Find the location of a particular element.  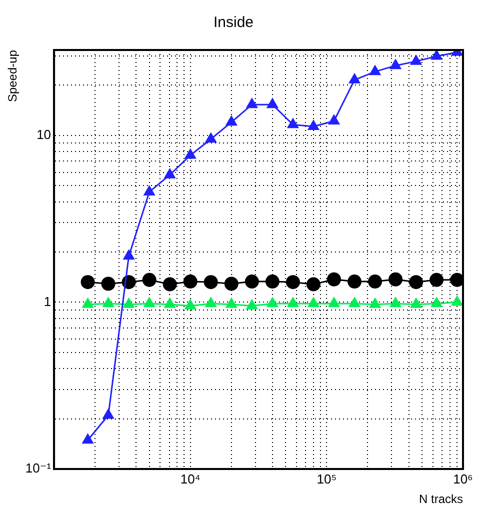

chart-title: Inside is located at coordinates (233, 23).